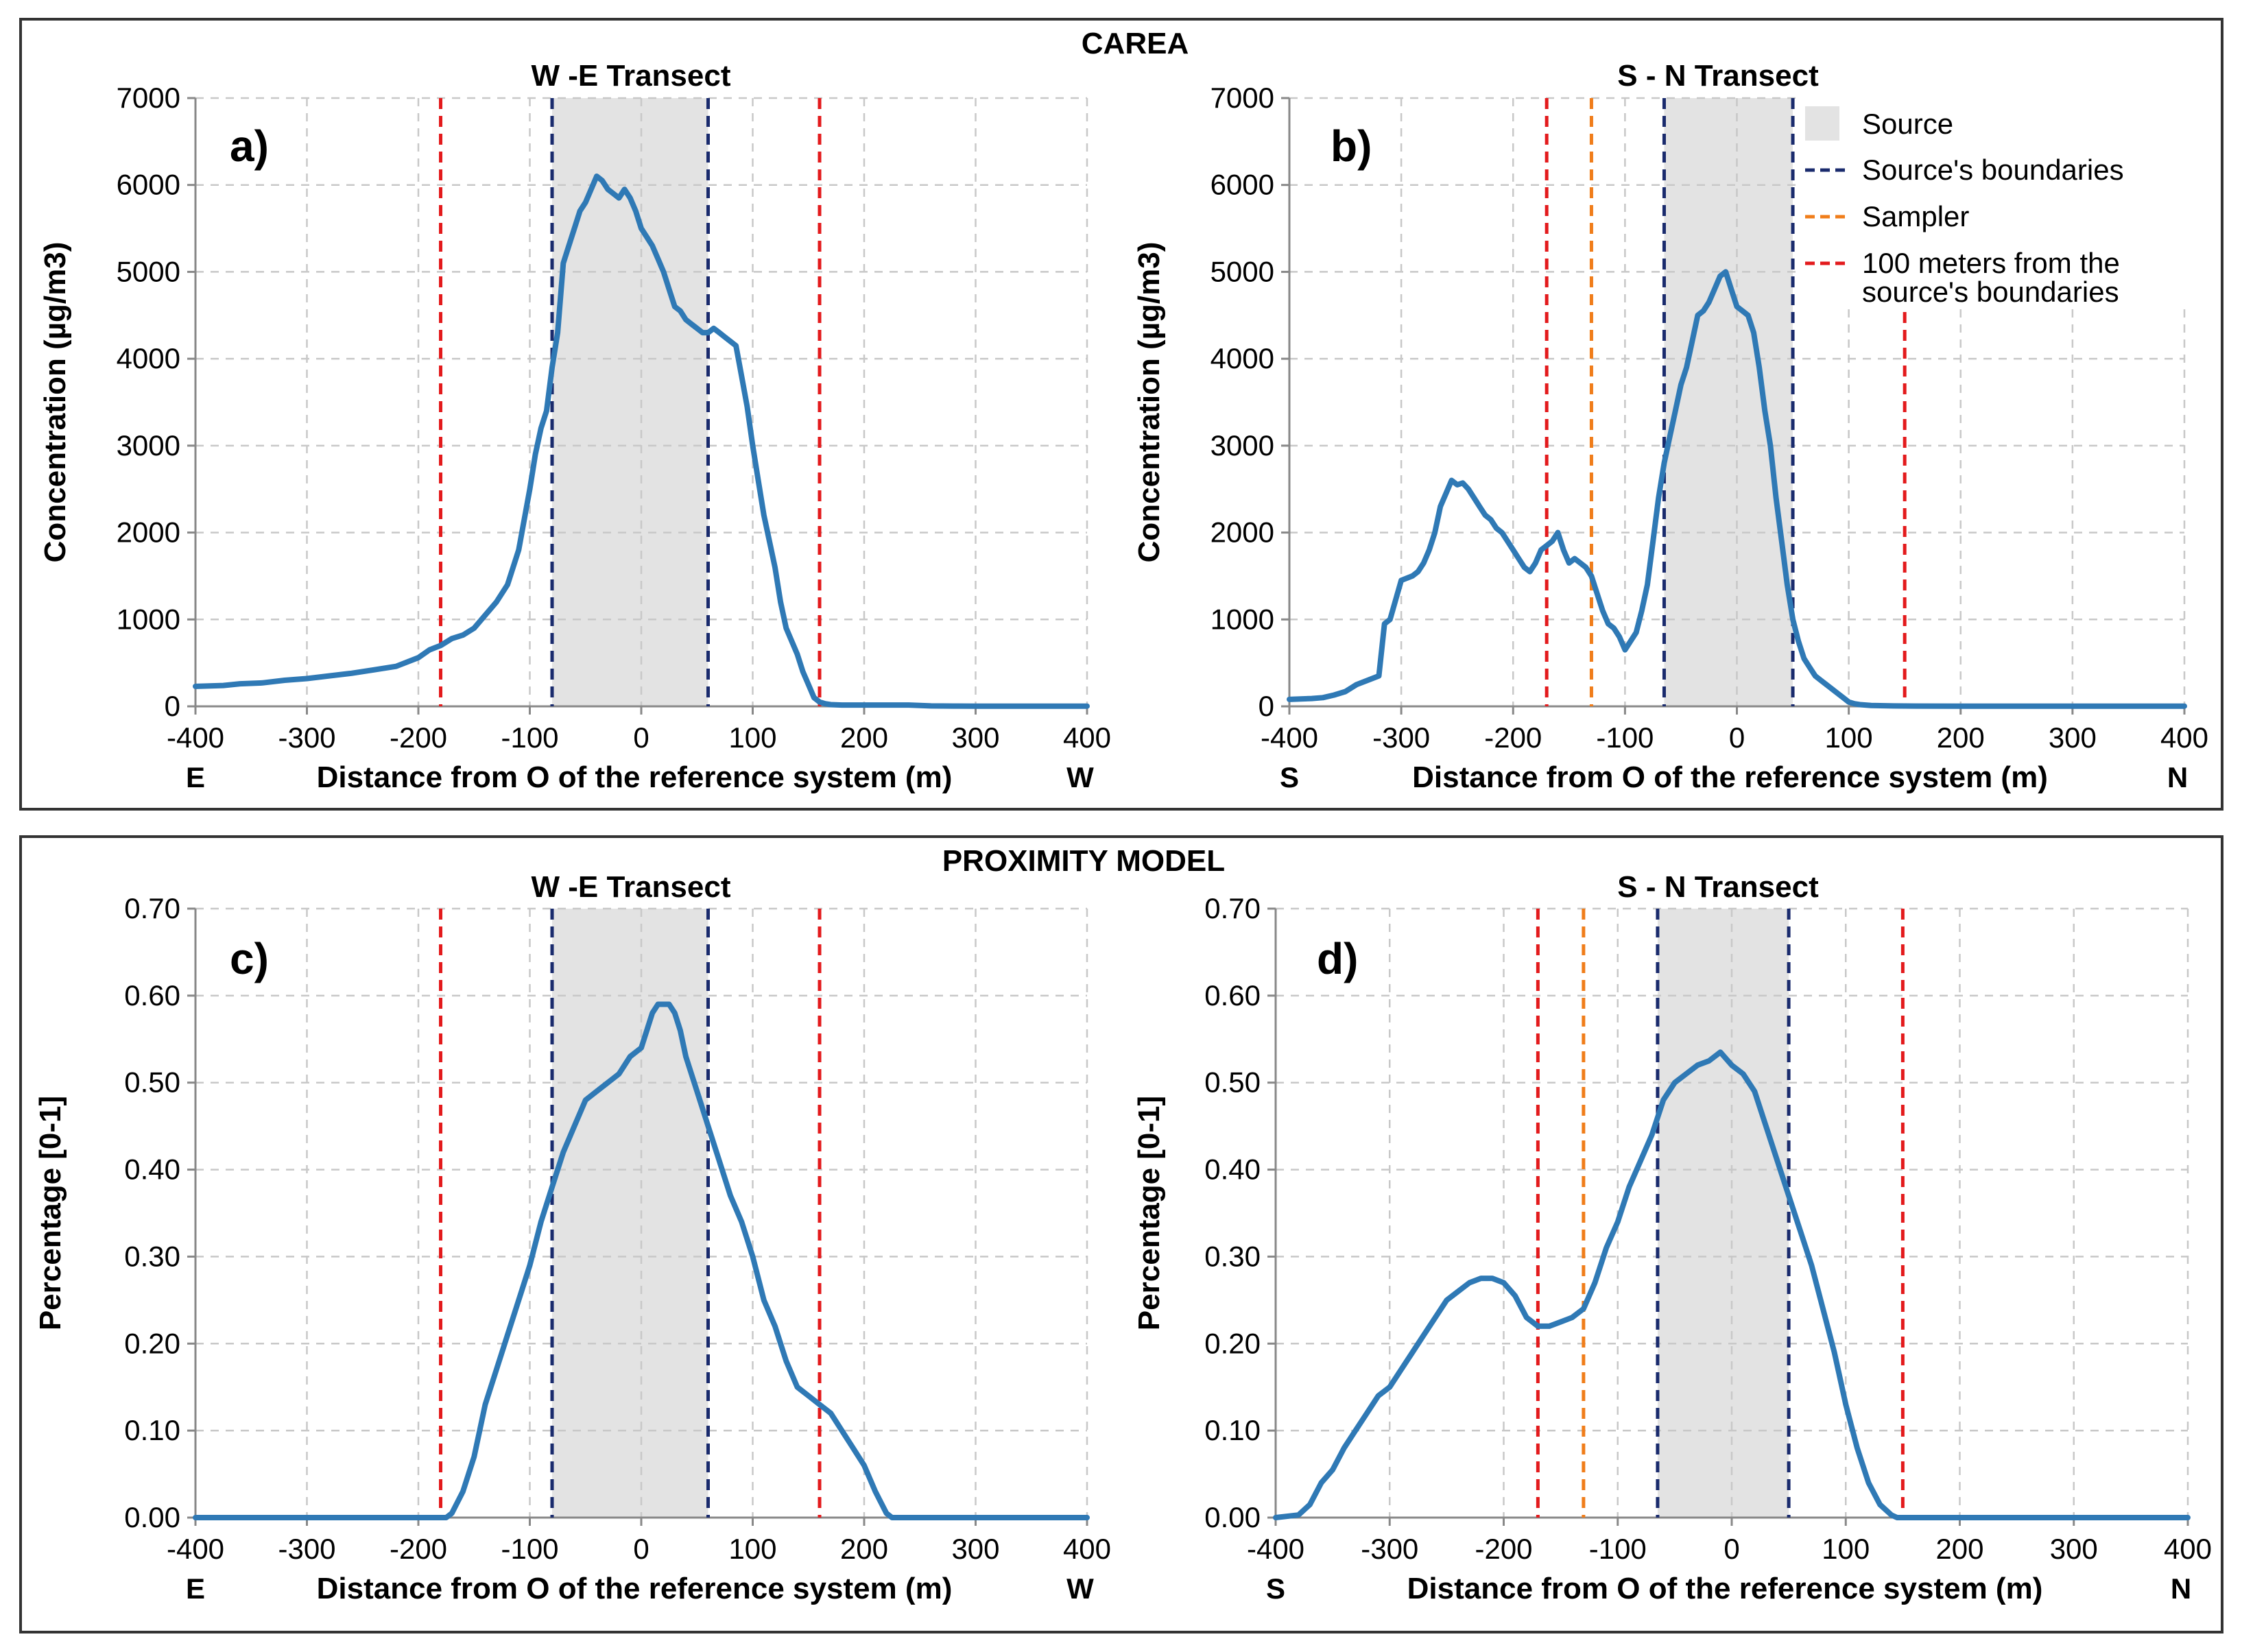 The width and height of the screenshot is (2242, 1652). What do you see at coordinates (249, 146) in the screenshot?
I see `panel-letter: a)` at bounding box center [249, 146].